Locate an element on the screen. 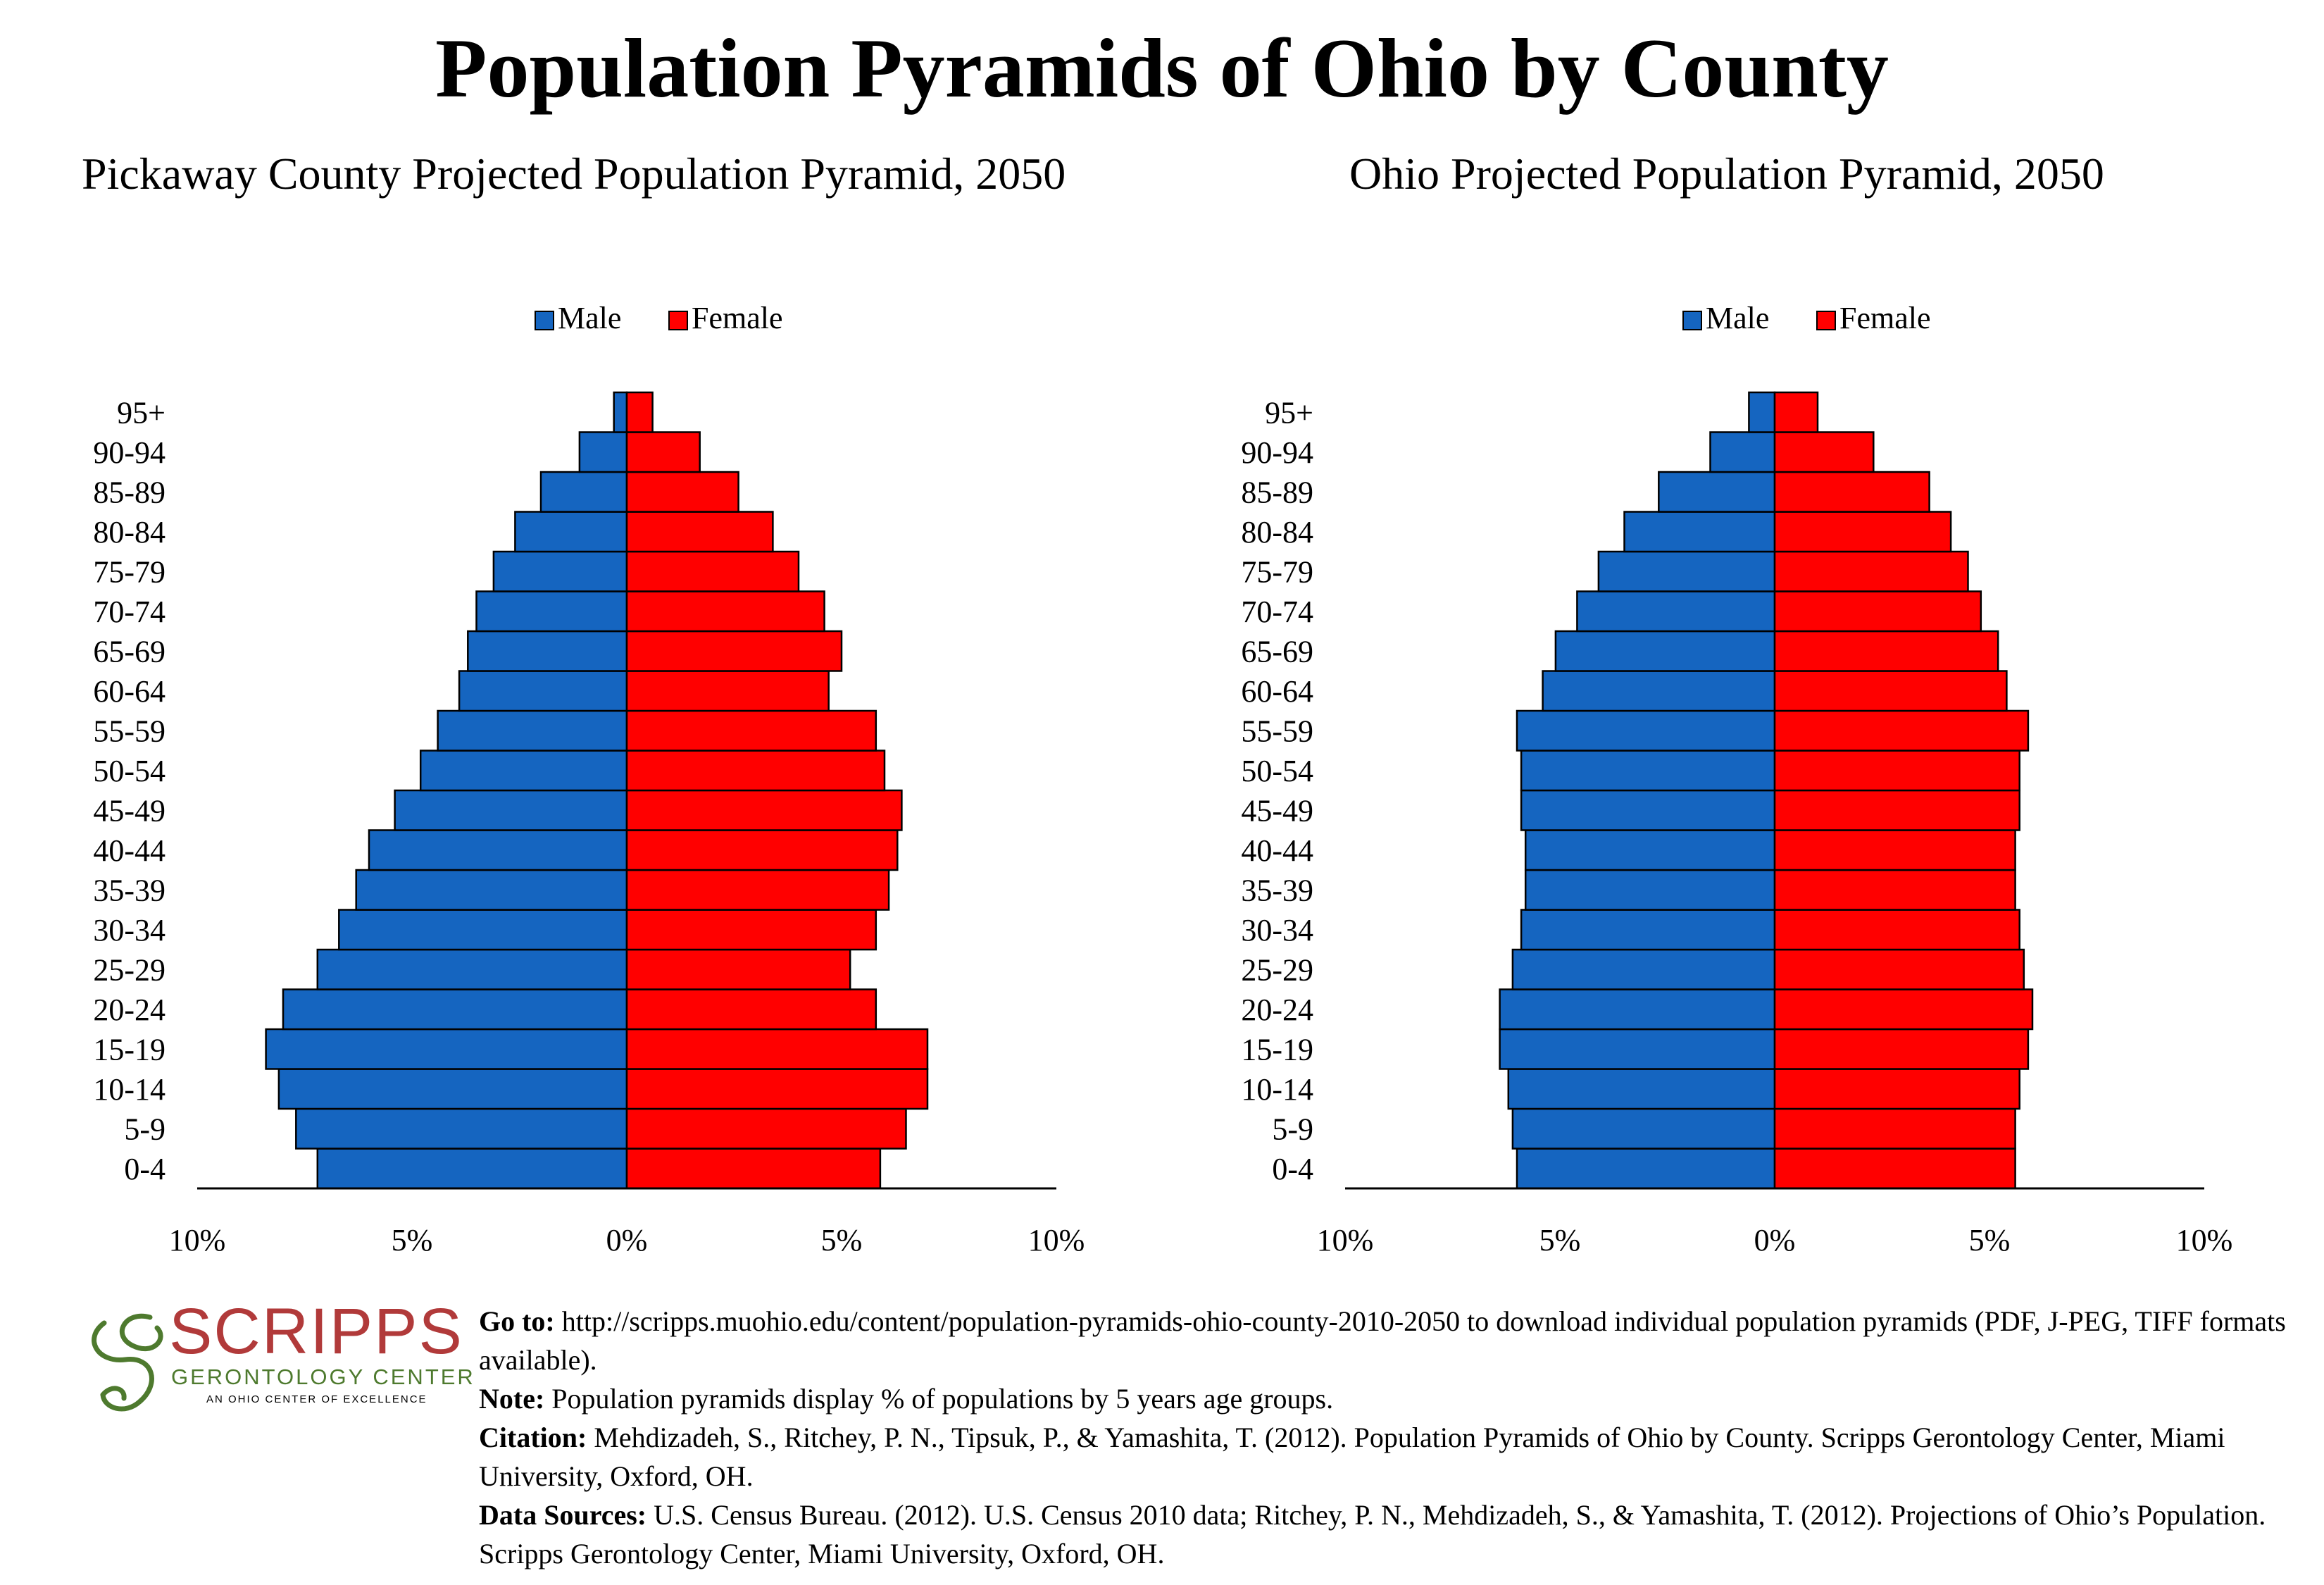 Image resolution: width=2324 pixels, height=1585 pixels. ohio-legend-male-label: Male is located at coordinates (1737, 318).